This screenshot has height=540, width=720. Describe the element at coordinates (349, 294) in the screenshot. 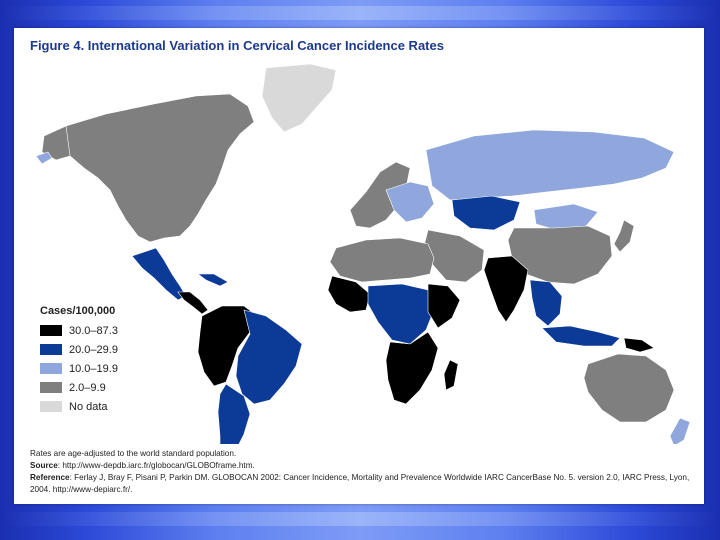

I see `west-africa-region` at that location.